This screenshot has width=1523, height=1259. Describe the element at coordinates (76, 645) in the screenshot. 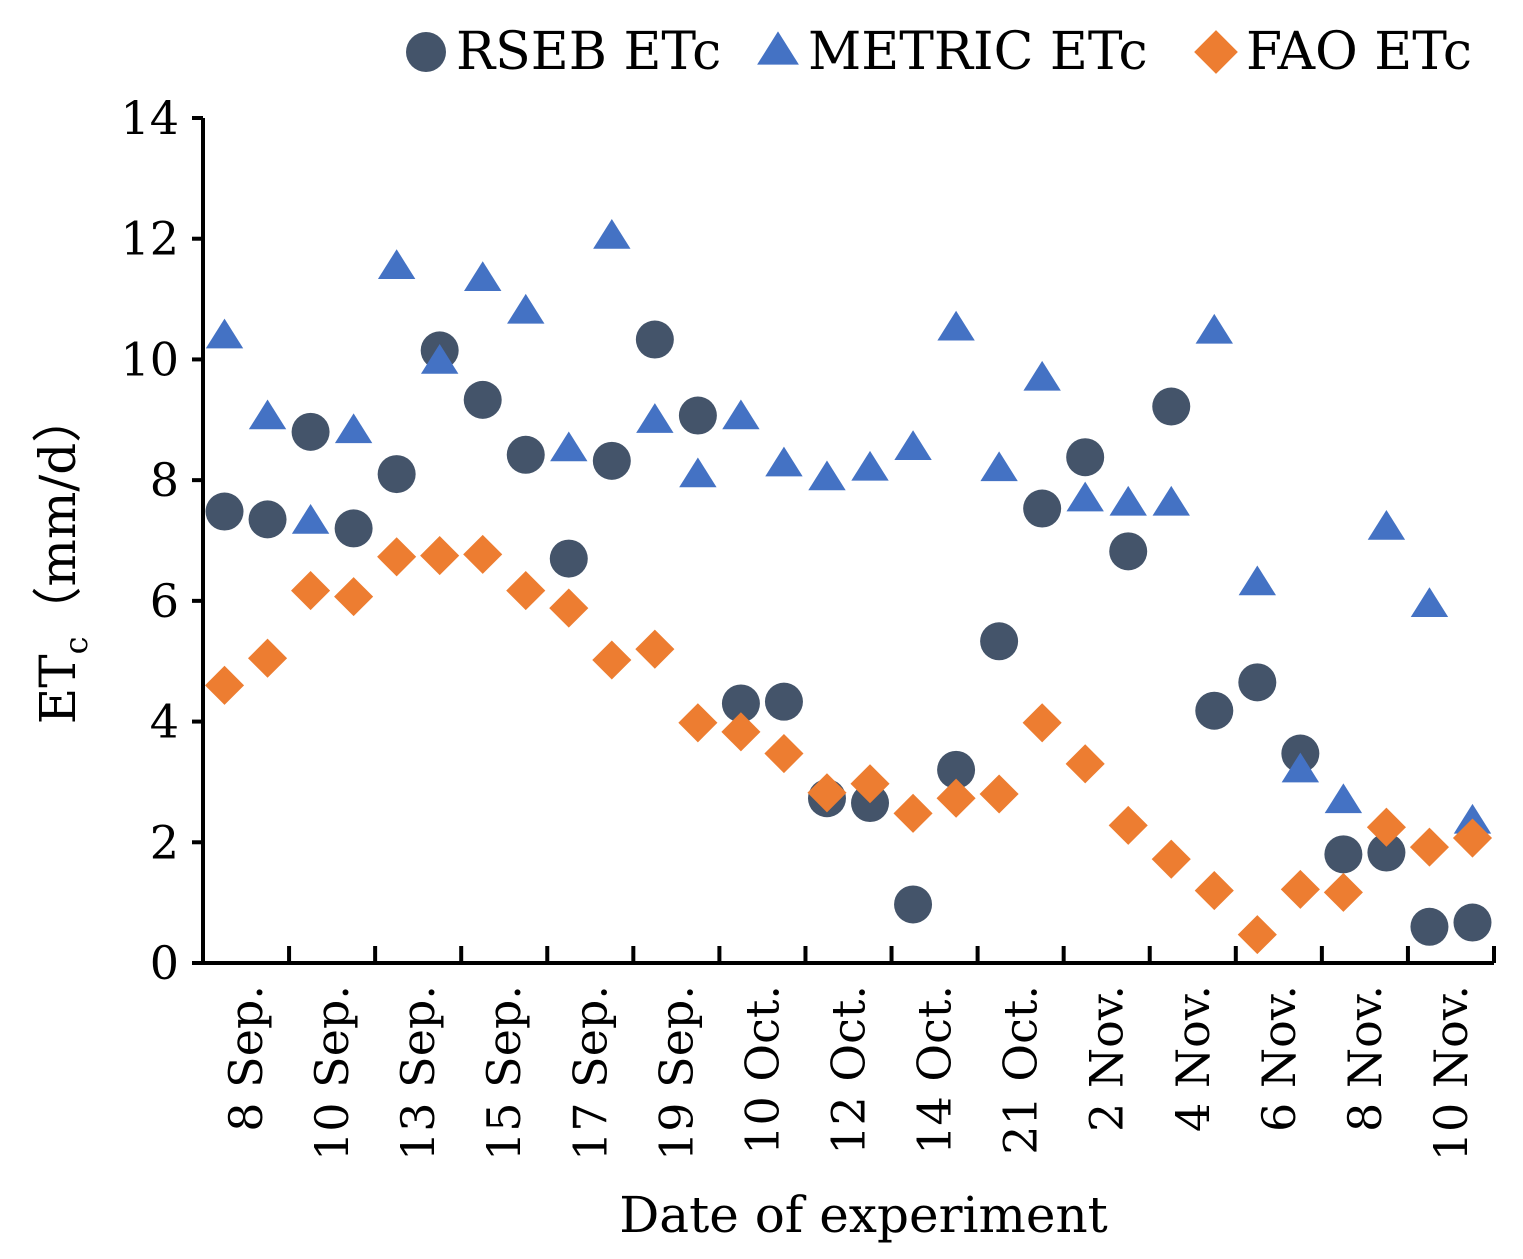

I see `y-axis-title-subscript: c` at that location.